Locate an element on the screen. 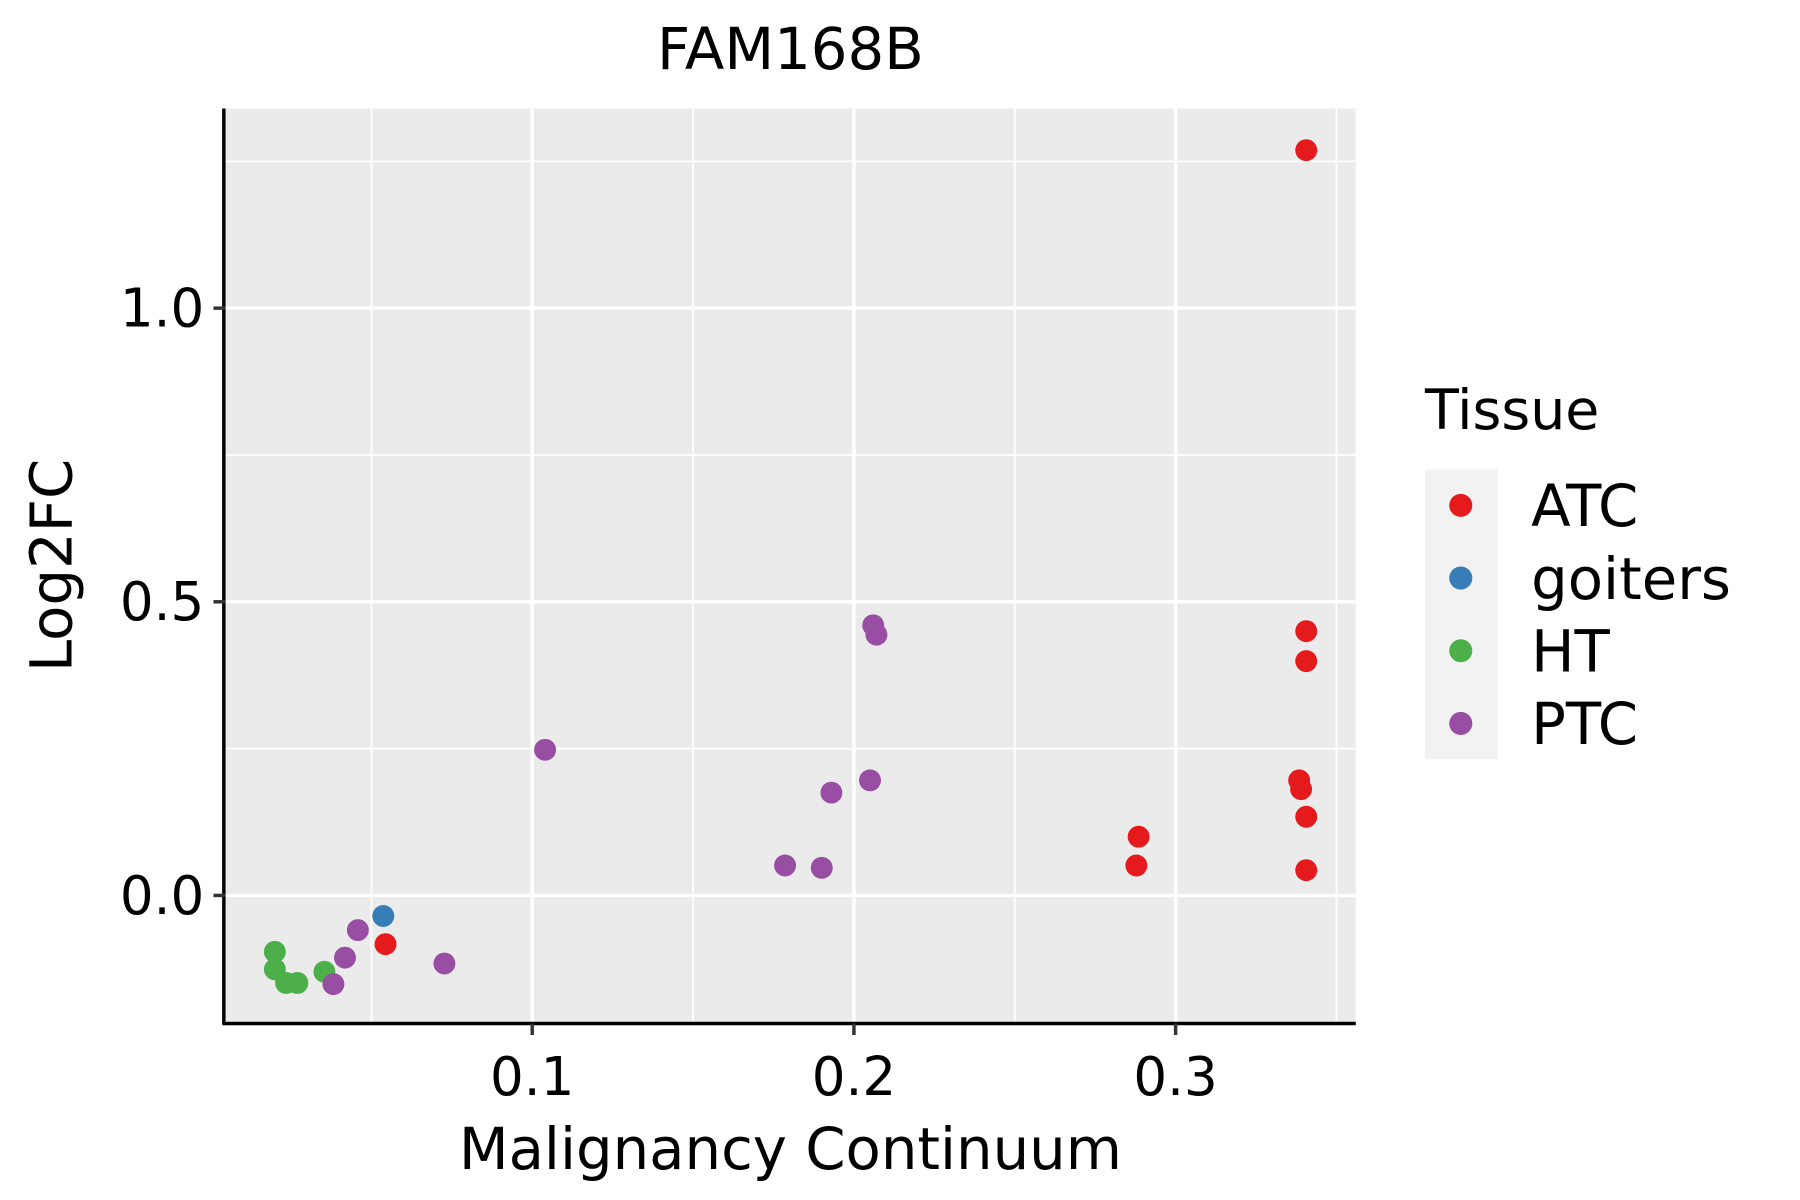  x-axis-label: Malignancy Continuum is located at coordinates (790, 1149).